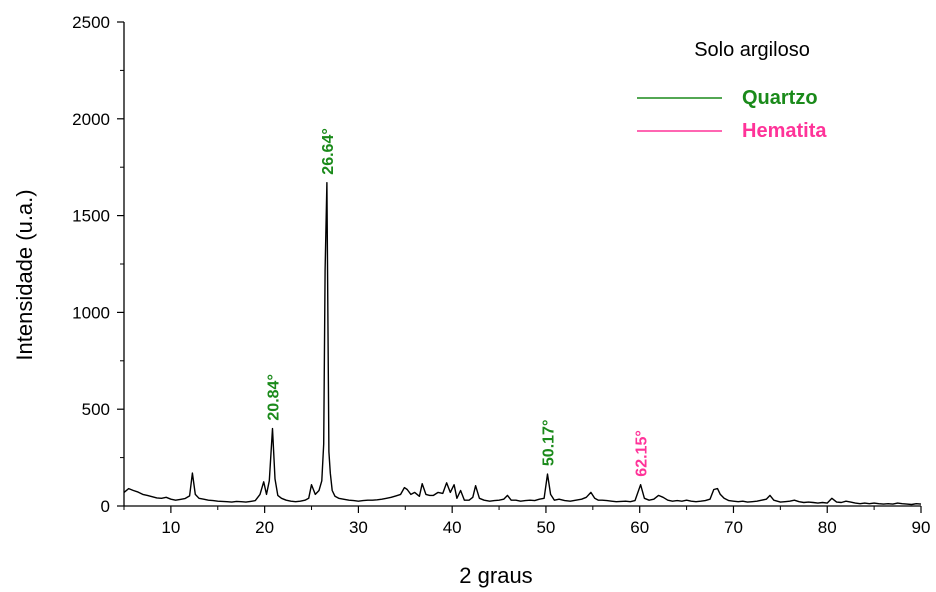 Image resolution: width=936 pixels, height=592 pixels. Describe the element at coordinates (91, 119) in the screenshot. I see `y-tick-label: 2000` at that location.